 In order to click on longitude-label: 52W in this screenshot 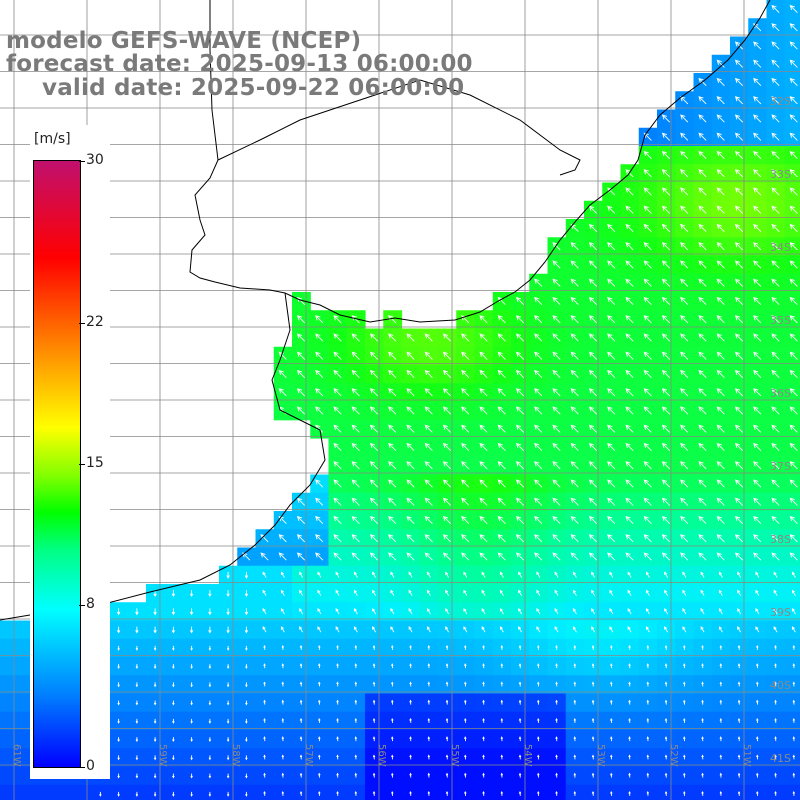, I will do `click(673, 755)`.